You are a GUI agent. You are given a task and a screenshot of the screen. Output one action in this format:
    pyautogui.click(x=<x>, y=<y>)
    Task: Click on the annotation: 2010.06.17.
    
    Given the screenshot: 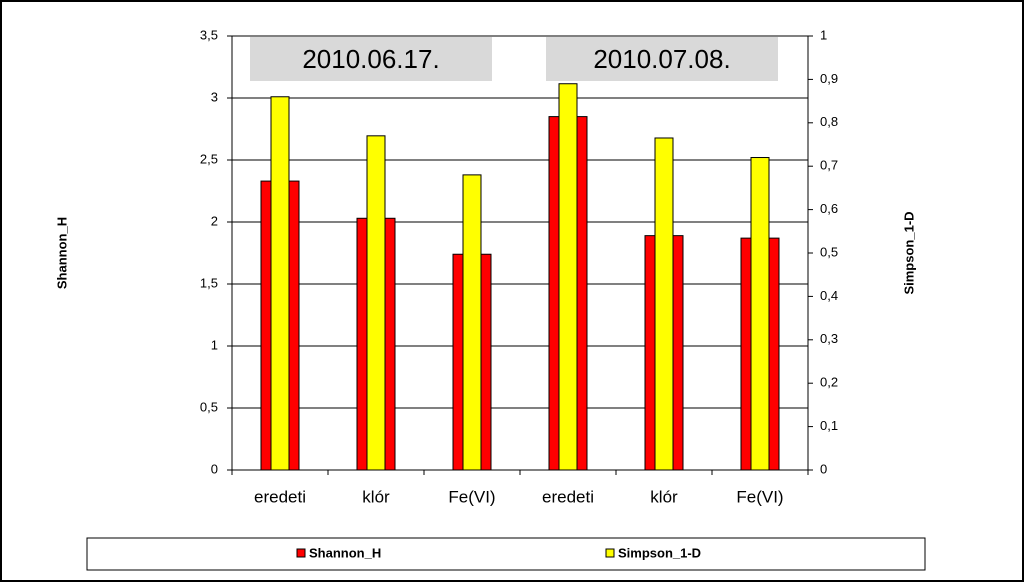 What is the action you would take?
    pyautogui.click(x=370, y=59)
    